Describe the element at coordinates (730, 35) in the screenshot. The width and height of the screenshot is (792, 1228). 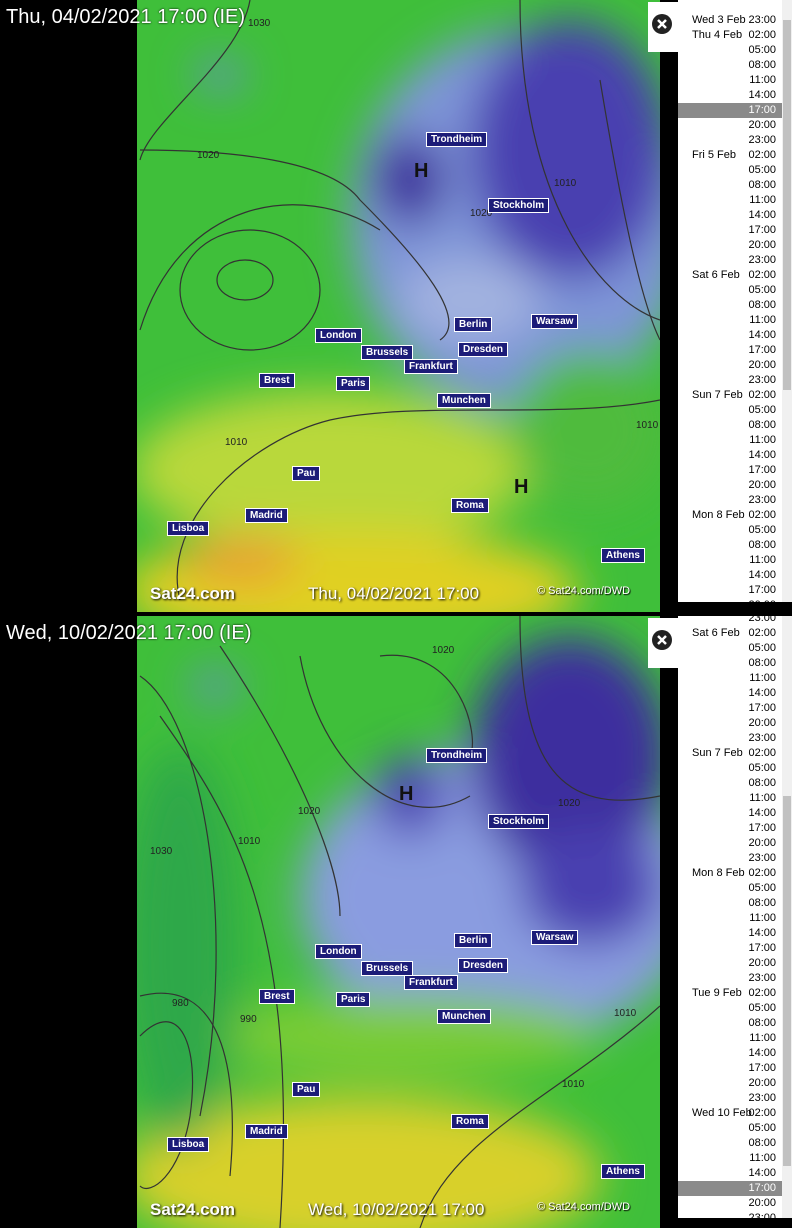
I see `time-entry: Thu 4 Feb 02:00` at that location.